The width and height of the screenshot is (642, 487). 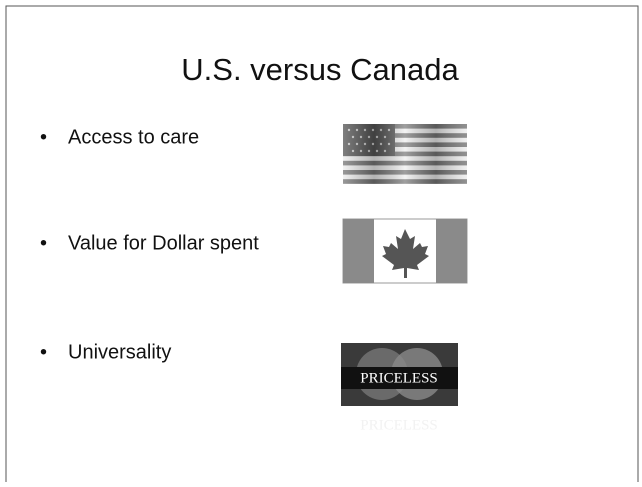 What do you see at coordinates (405, 154) in the screenshot?
I see `us-flag` at bounding box center [405, 154].